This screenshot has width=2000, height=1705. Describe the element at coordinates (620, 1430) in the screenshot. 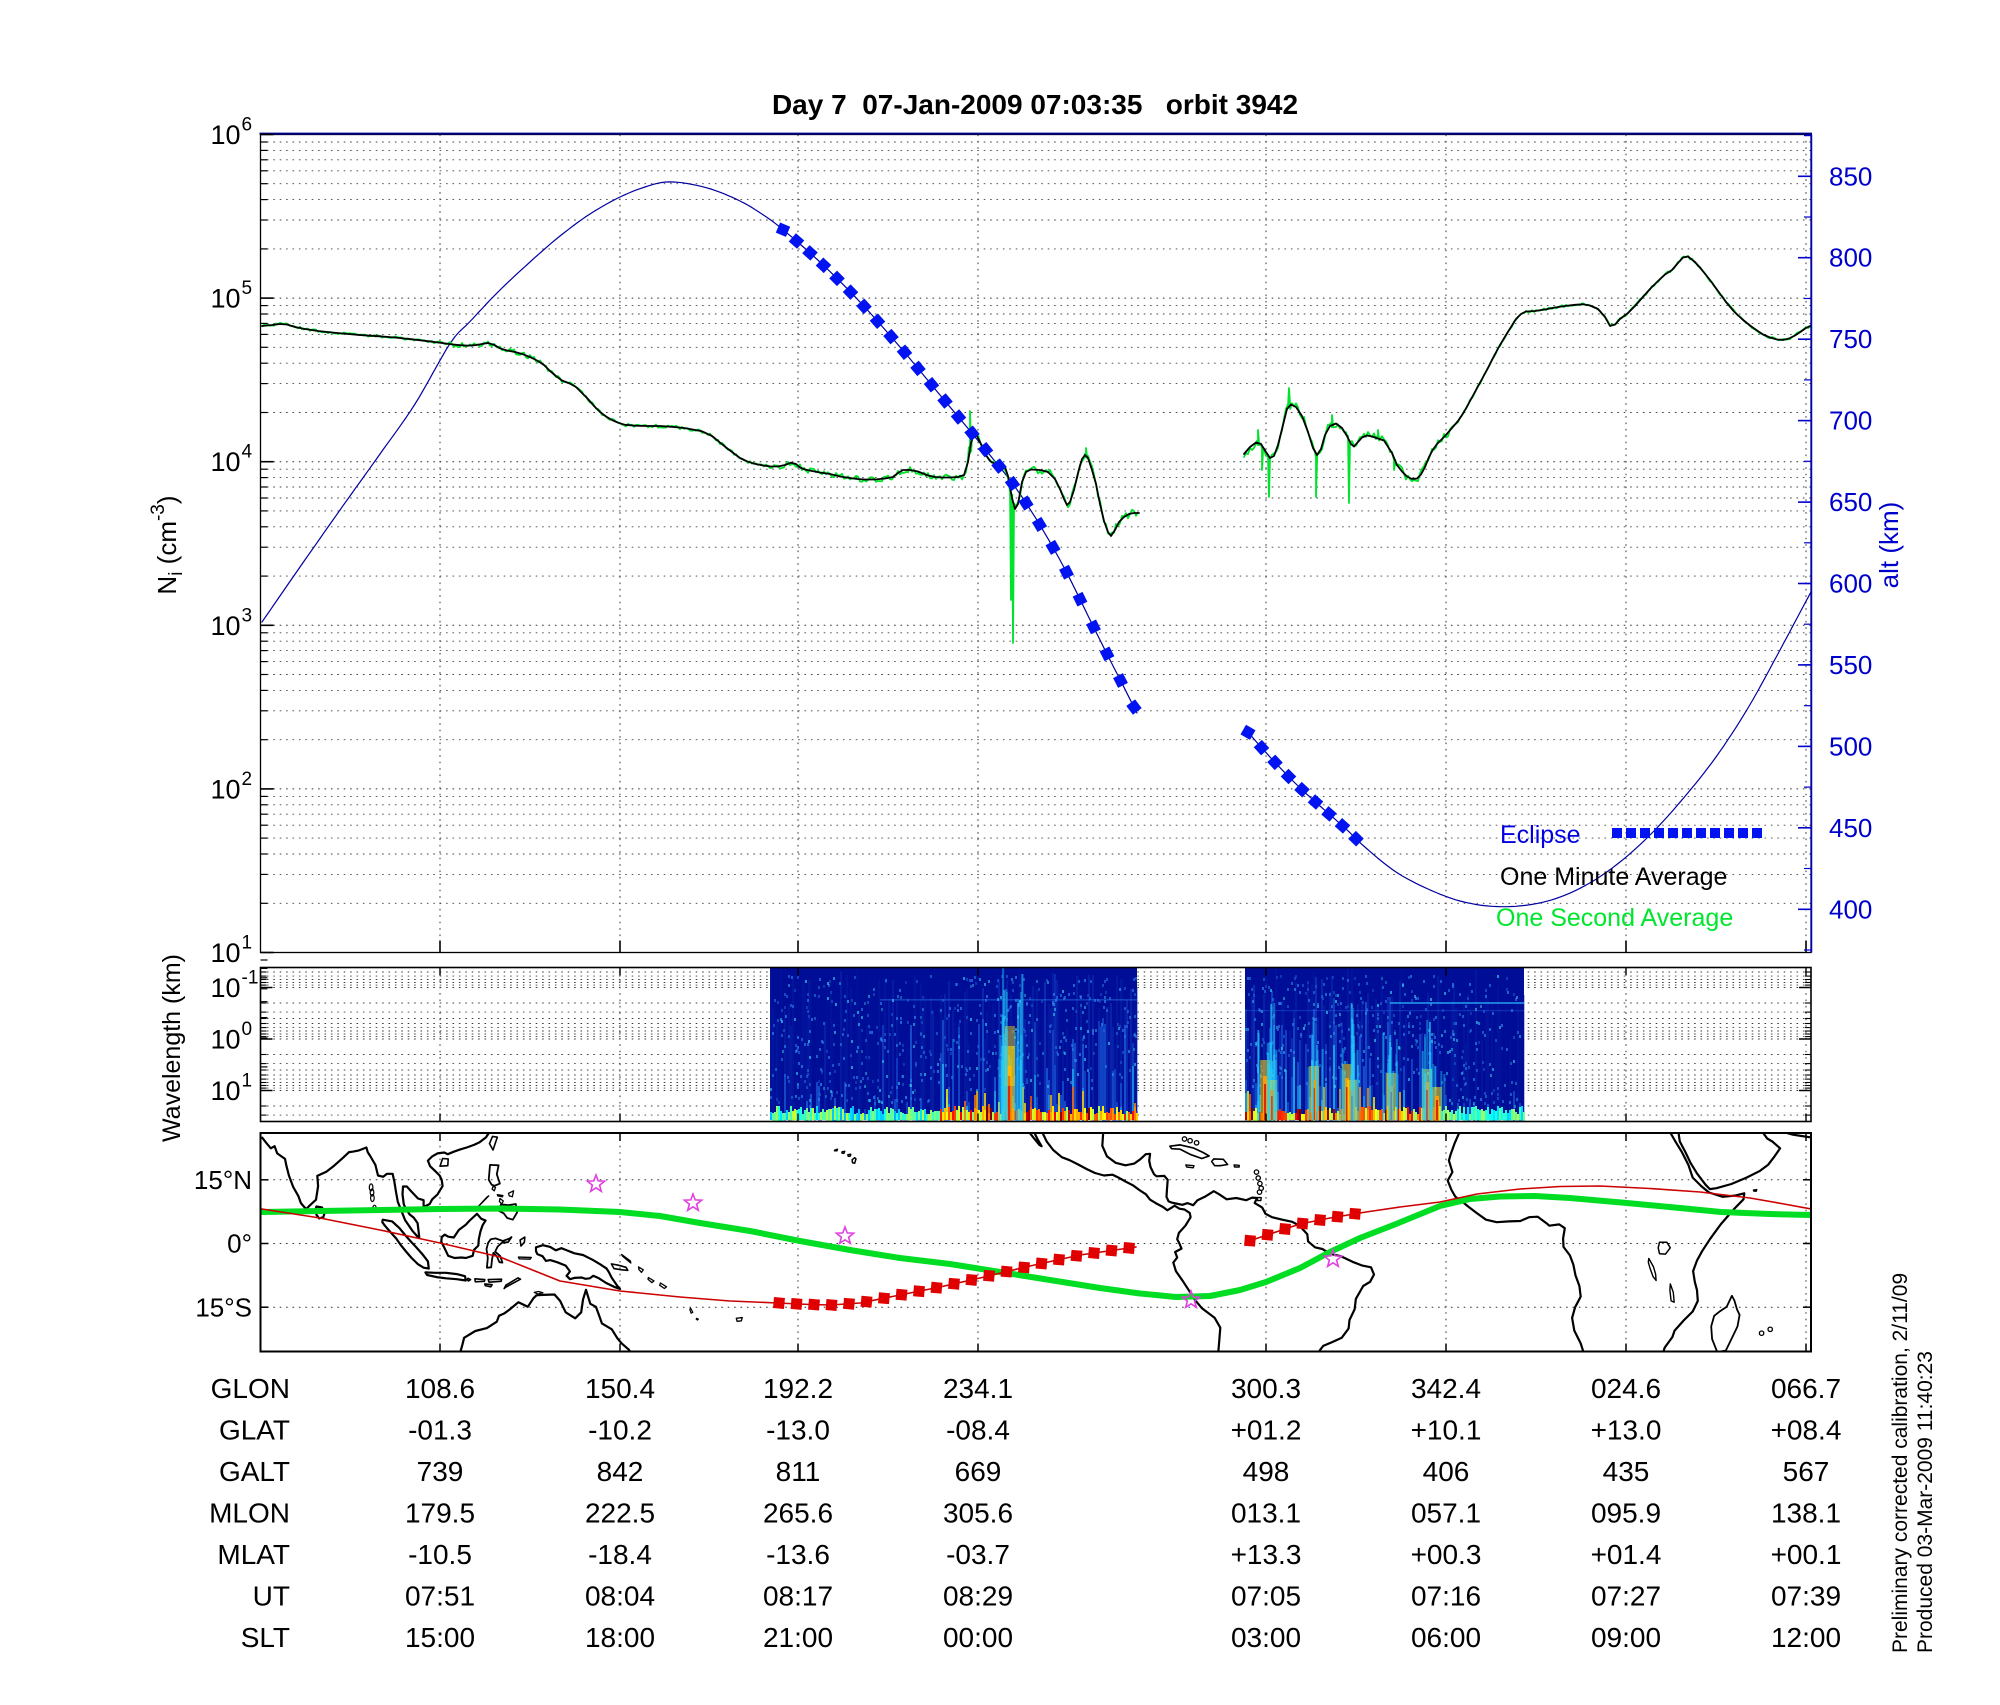

I see `svg-text: -10.2` at that location.